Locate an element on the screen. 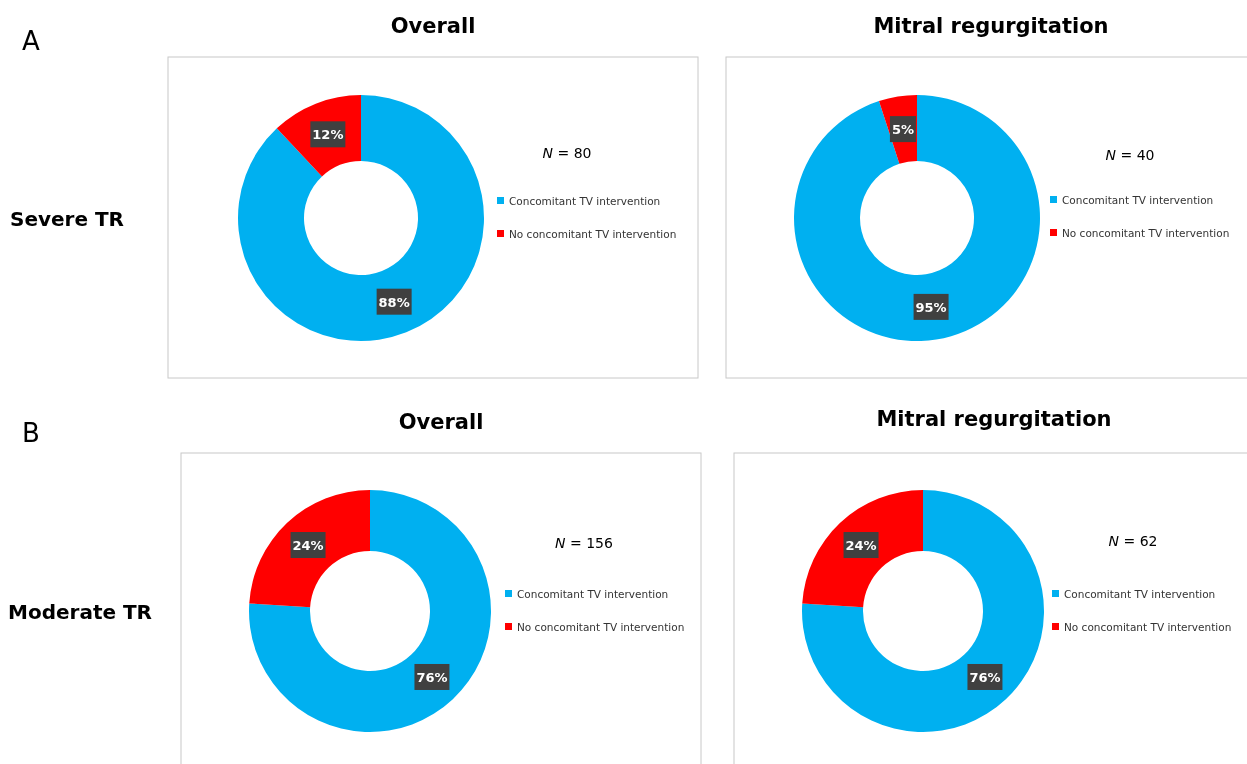 This screenshot has width=1247, height=764. text: Moderate TR is located at coordinates (80, 612).